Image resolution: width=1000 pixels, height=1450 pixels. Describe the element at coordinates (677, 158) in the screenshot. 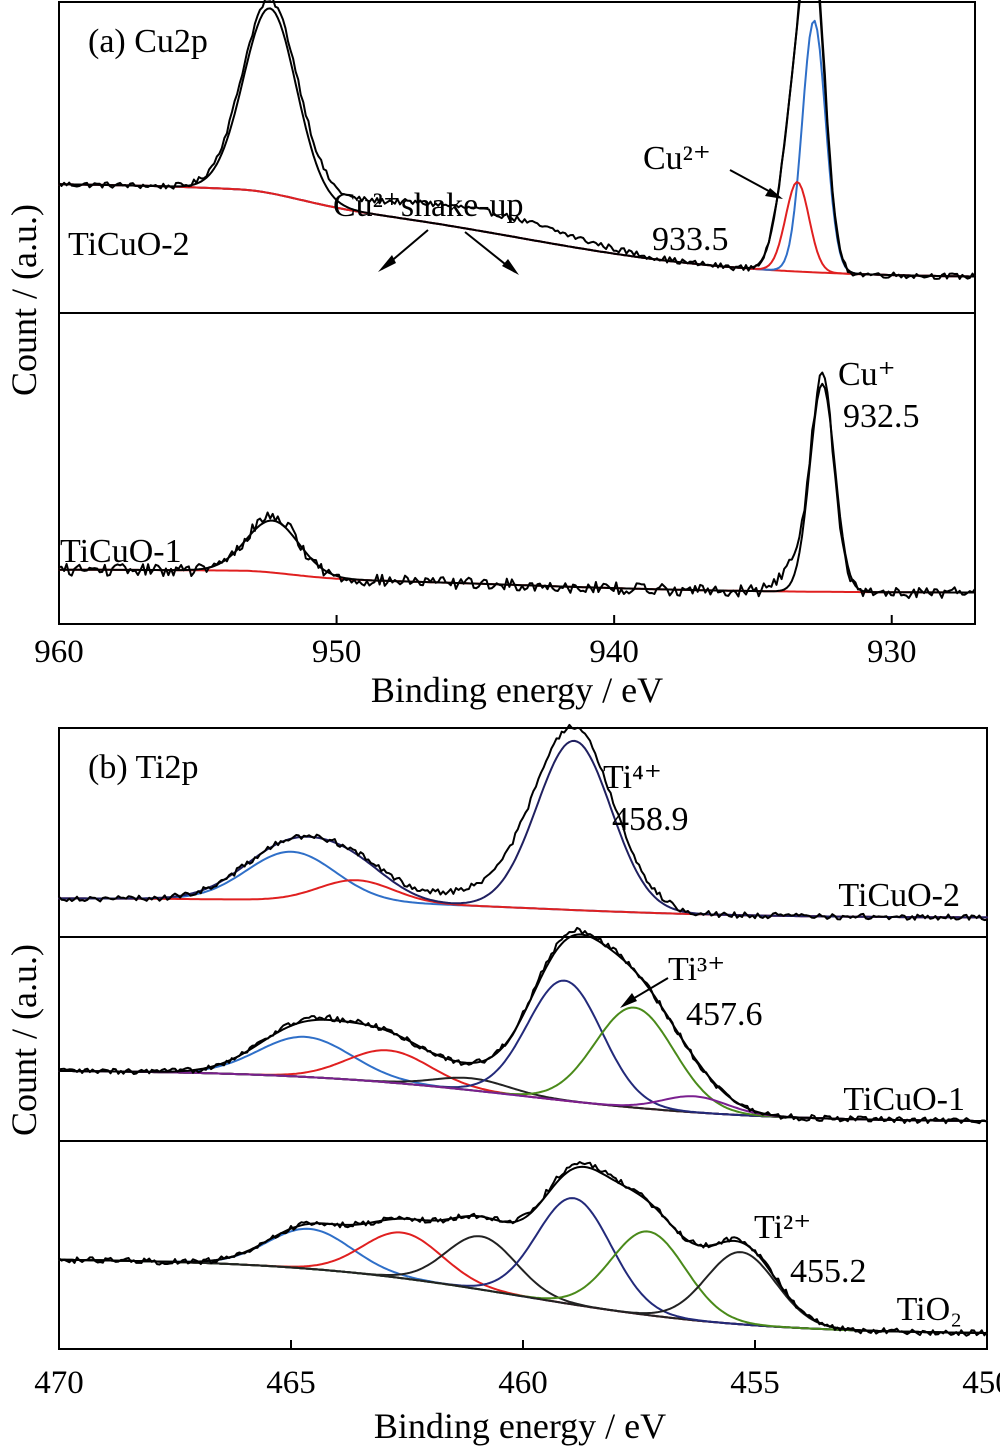

I see `cu2p-cu2plus-label: Cu²⁺` at that location.